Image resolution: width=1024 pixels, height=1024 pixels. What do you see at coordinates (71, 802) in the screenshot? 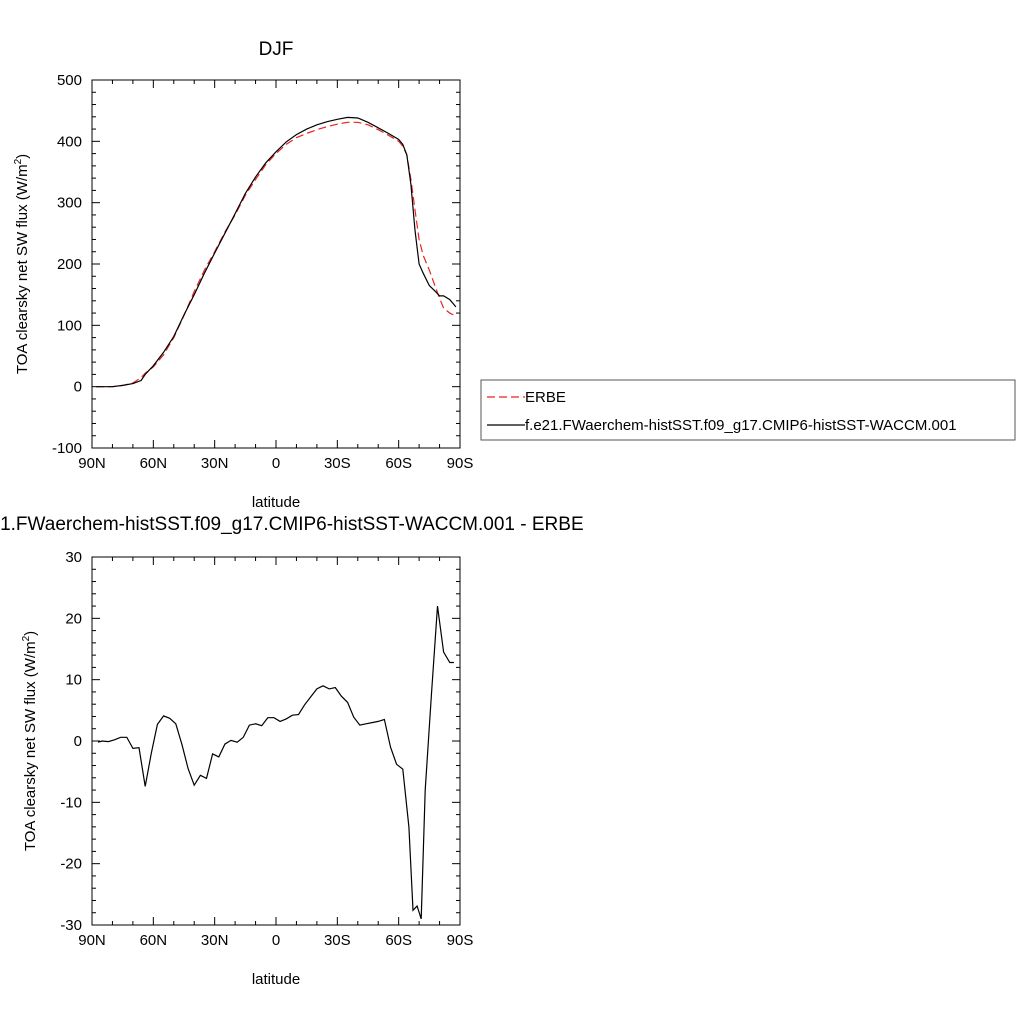
I see `y-tick-label: -10` at bounding box center [71, 802].